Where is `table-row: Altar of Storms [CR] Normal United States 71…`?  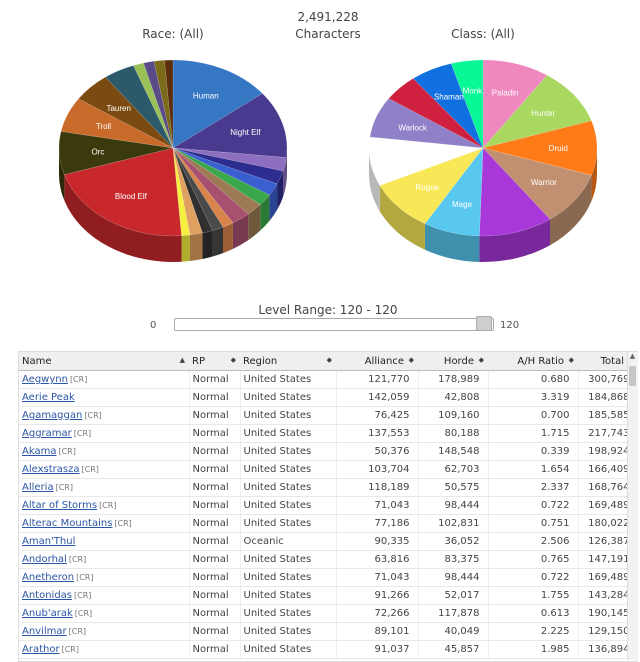 table-row: Altar of Storms [CR] Normal United States 71… is located at coordinates (328, 505).